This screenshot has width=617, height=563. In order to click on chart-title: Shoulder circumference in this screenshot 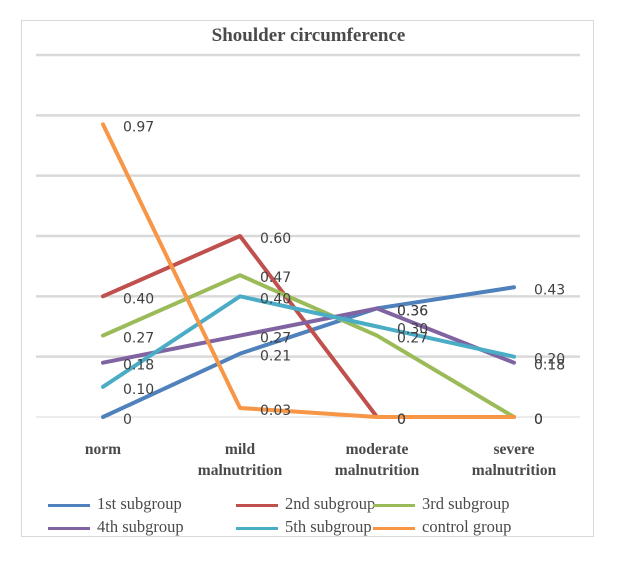, I will do `click(308, 35)`.